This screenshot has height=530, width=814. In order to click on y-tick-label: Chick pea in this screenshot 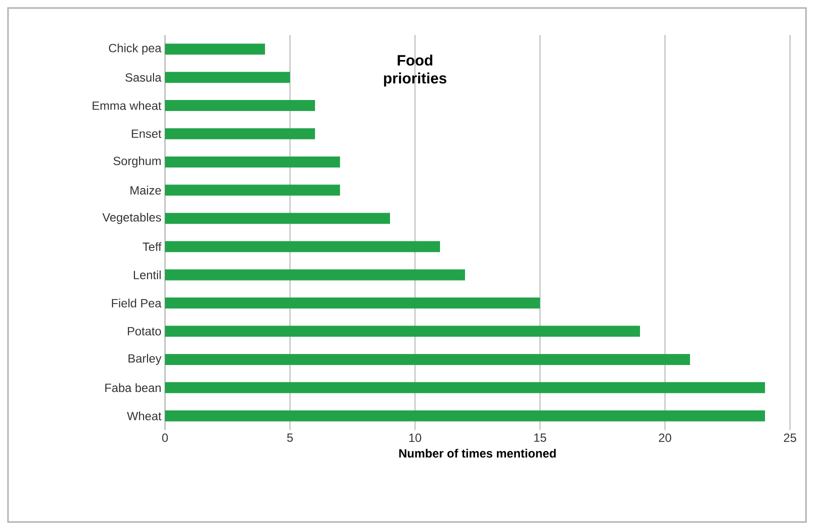, I will do `click(135, 49)`.